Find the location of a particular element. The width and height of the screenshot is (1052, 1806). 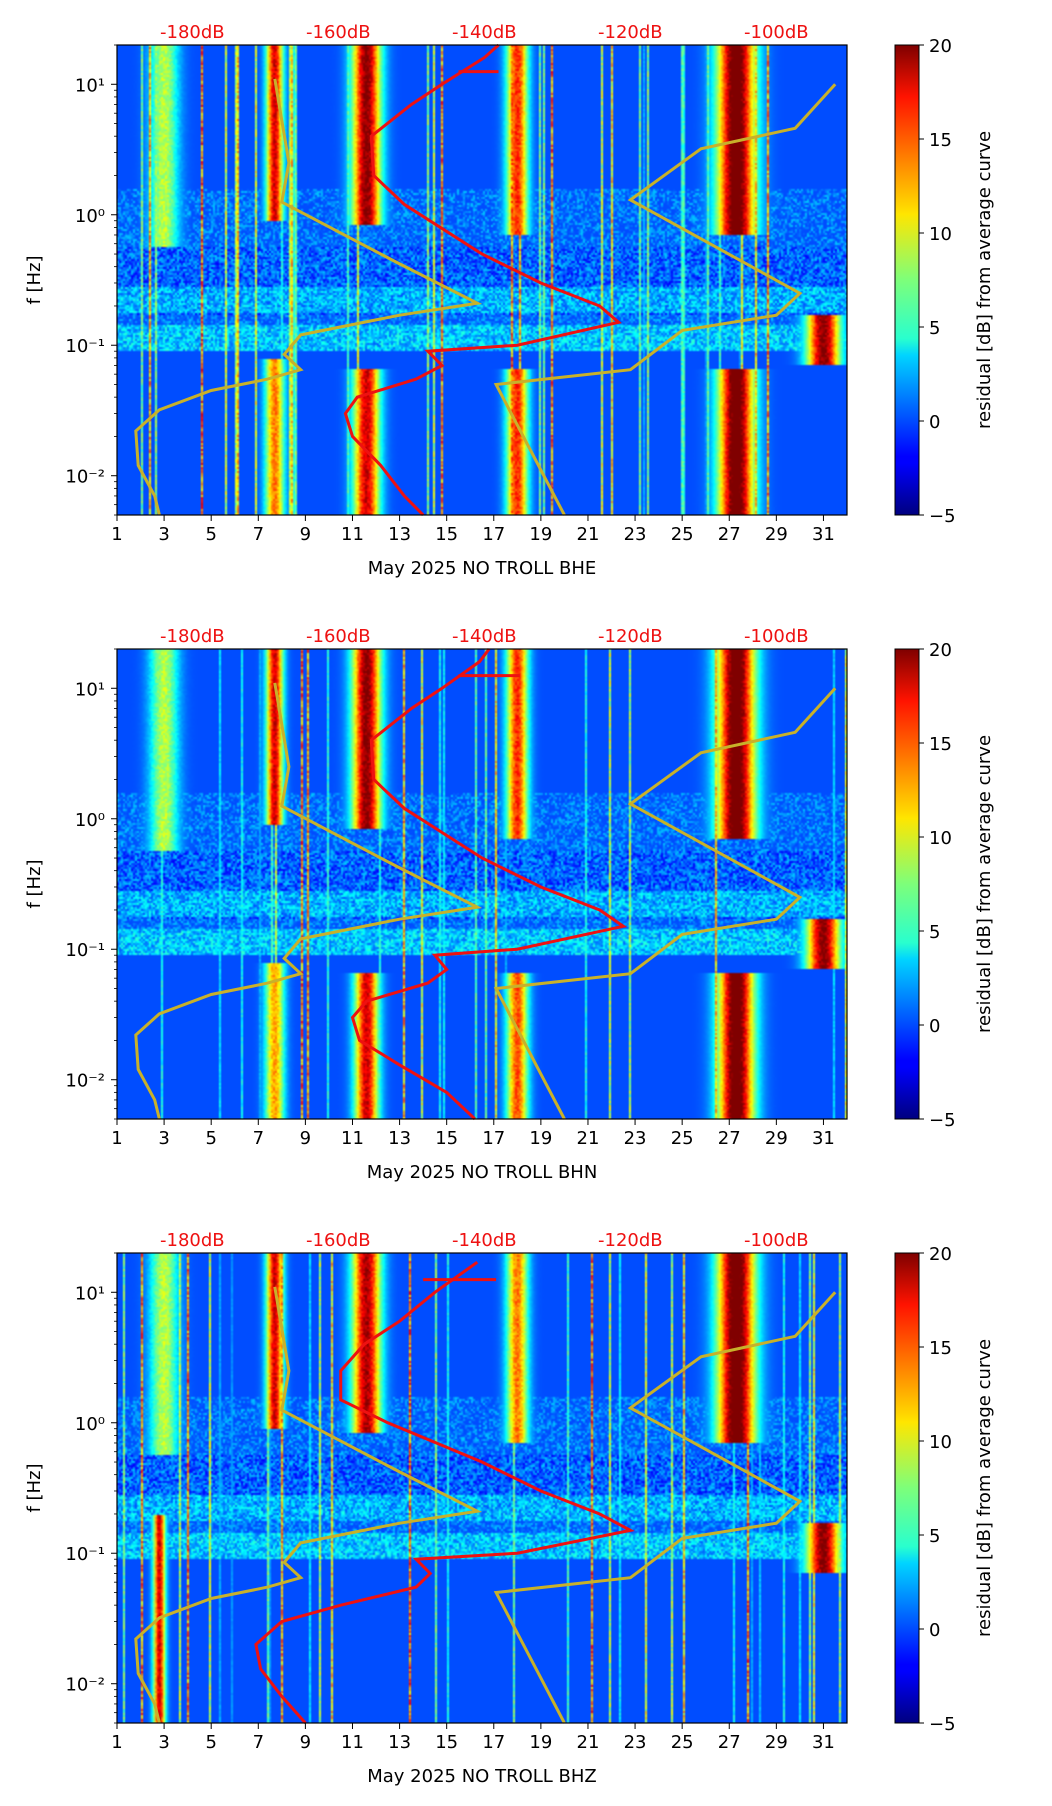

x-tick-label: 1 is located at coordinates (116, 534).